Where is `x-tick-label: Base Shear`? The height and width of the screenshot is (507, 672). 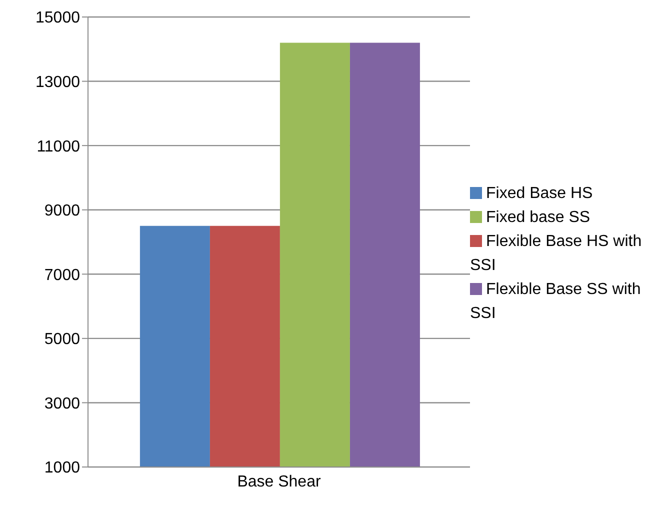 x-tick-label: Base Shear is located at coordinates (279, 481).